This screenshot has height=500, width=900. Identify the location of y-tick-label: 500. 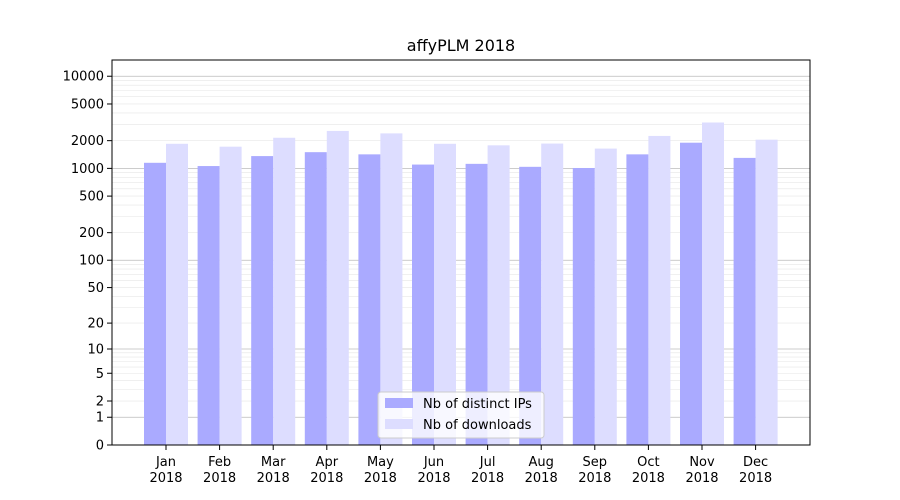
(91, 197).